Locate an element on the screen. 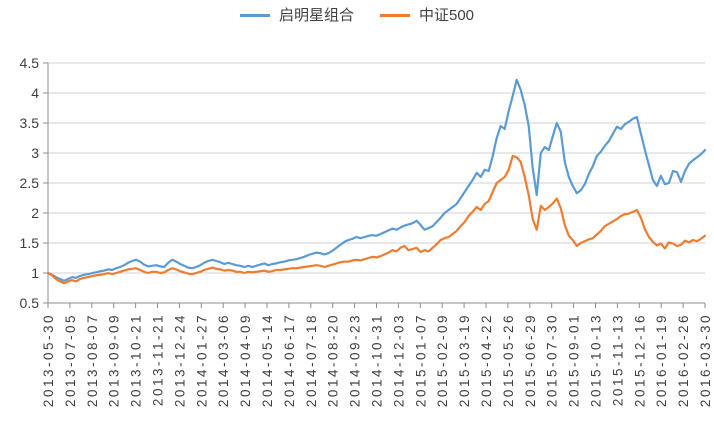  x-axis-label: 2014-07-18 is located at coordinates (311, 360).